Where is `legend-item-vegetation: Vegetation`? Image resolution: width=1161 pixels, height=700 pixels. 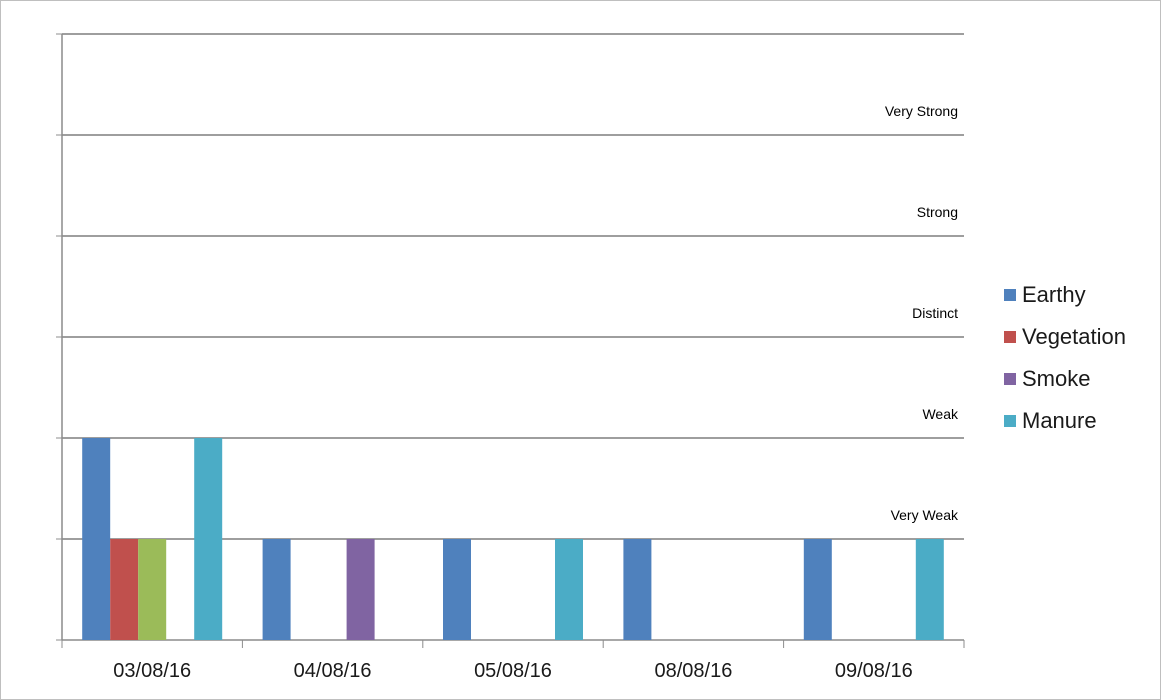
legend-item-vegetation: Vegetation is located at coordinates (1065, 337).